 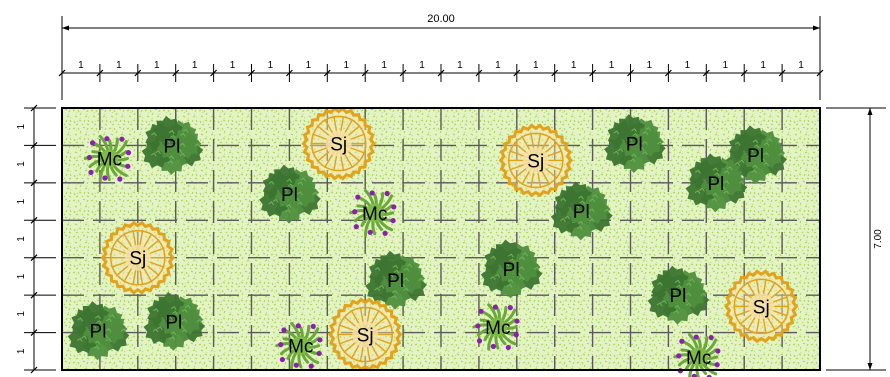 I want to click on right-dimension-line: 7.00, so click(x=856, y=239).